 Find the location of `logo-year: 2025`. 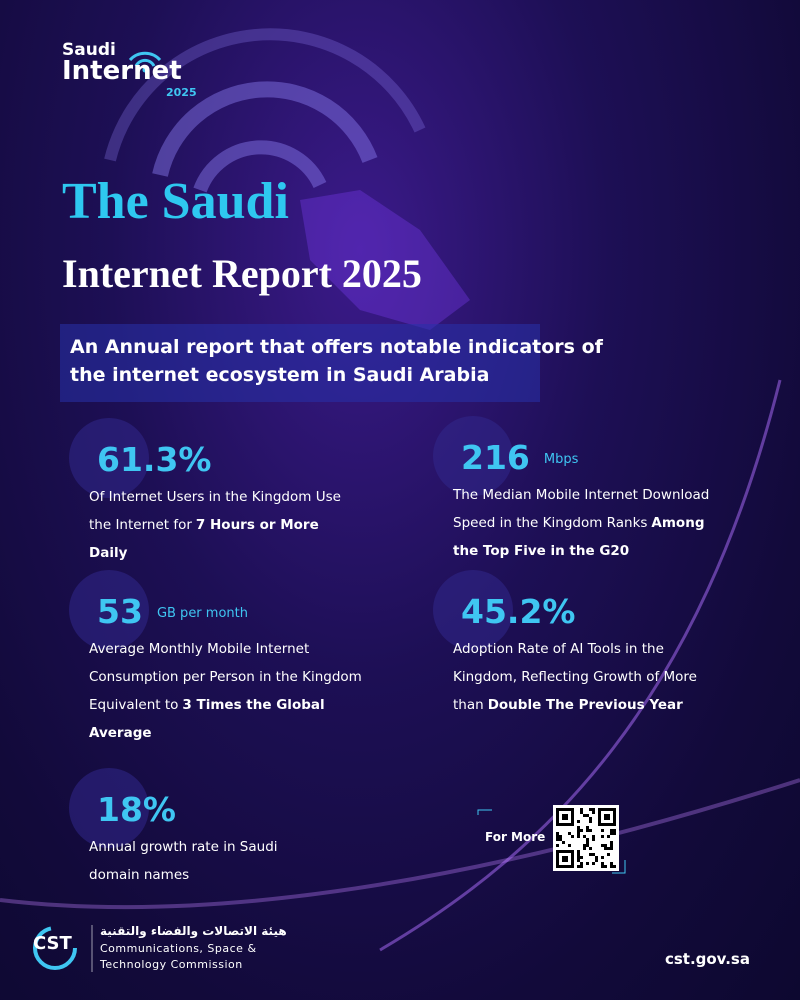

logo-year: 2025 is located at coordinates (181, 92).